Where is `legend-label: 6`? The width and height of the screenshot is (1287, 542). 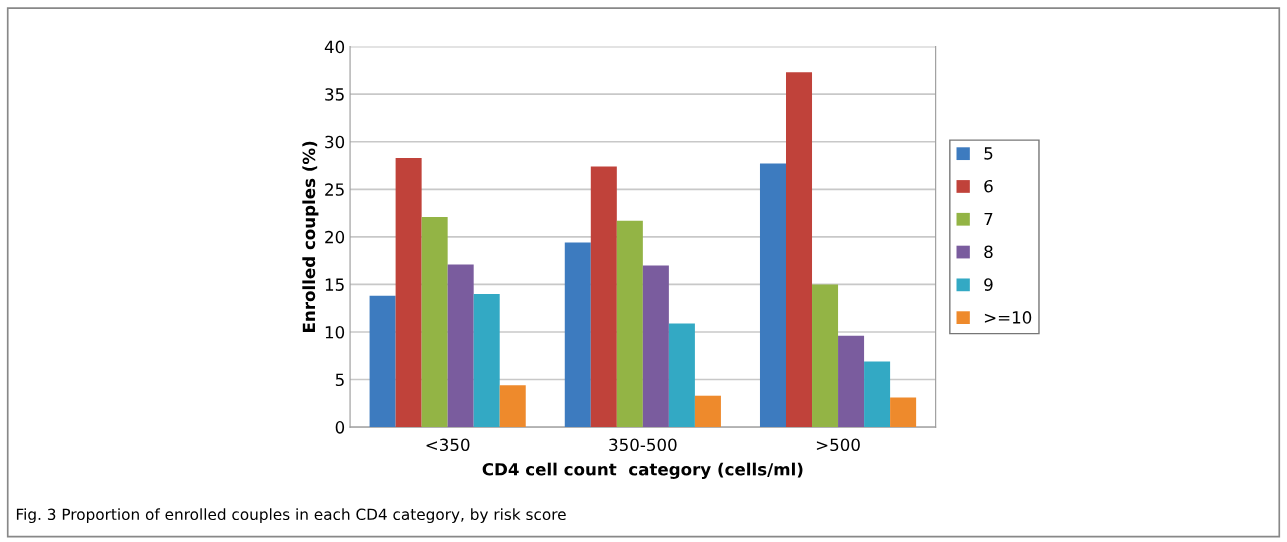
legend-label: 6 is located at coordinates (988, 186).